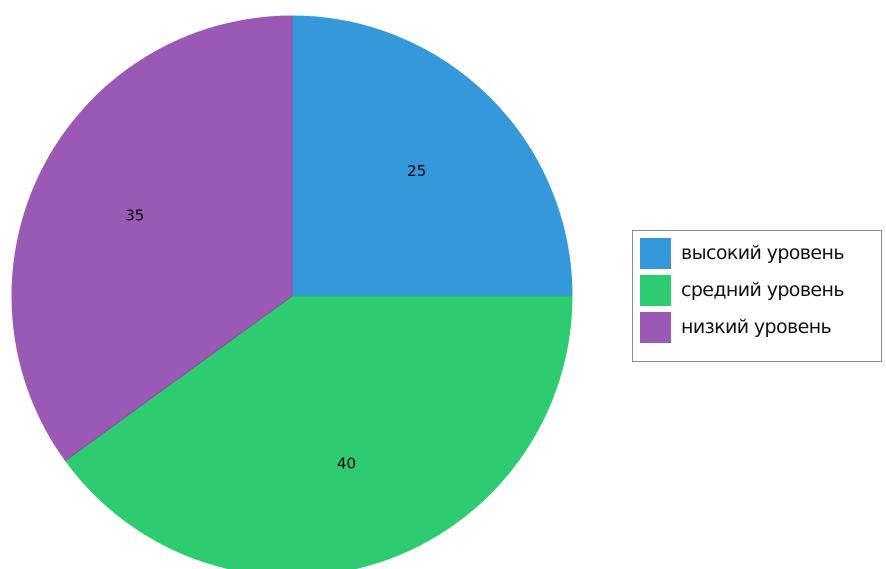 The image size is (886, 569). Describe the element at coordinates (756, 327) in the screenshot. I see `legend-label: низкий уровень` at that location.